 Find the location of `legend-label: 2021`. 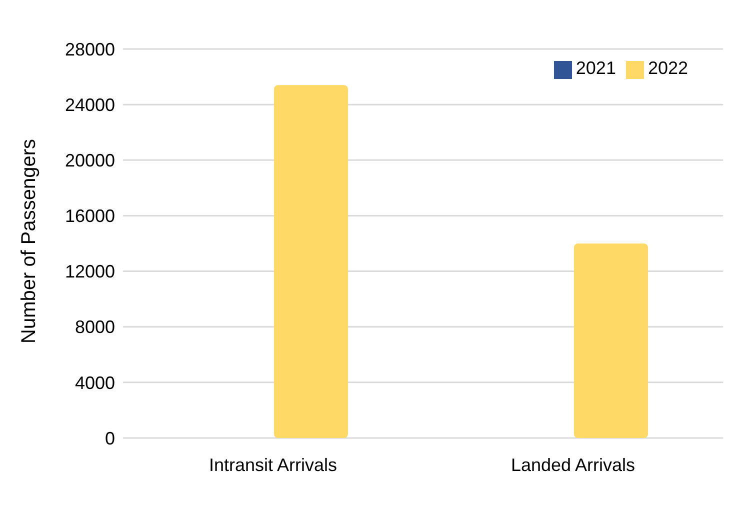

legend-label: 2021 is located at coordinates (596, 68).